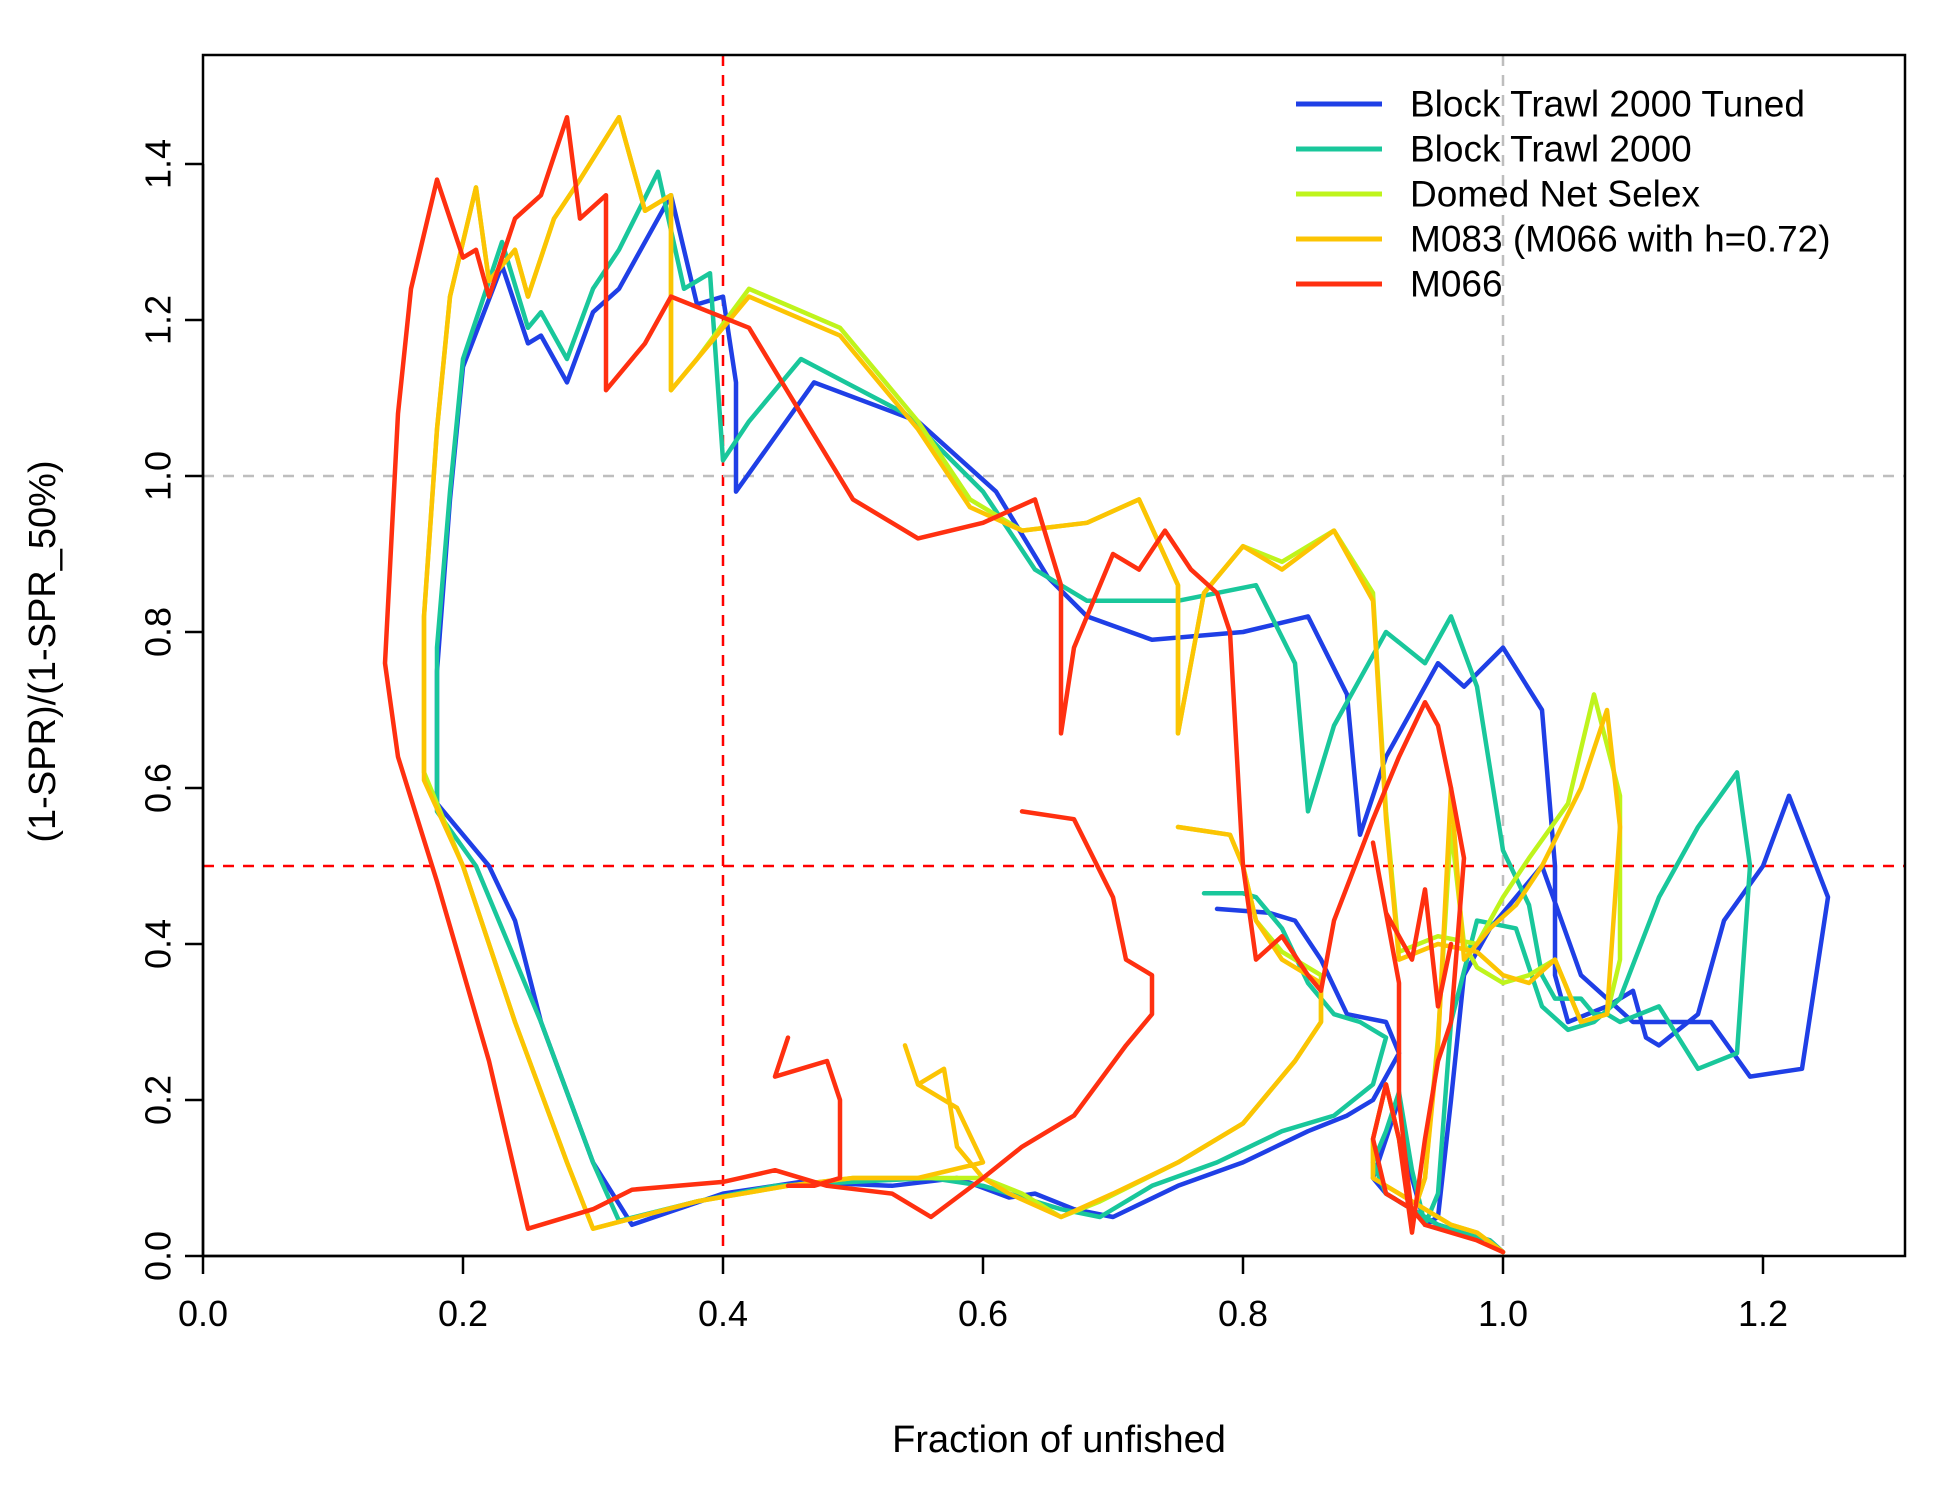  Describe the element at coordinates (171, 710) in the screenshot. I see `y-axis: 0.0 0.2 0.4 0.6 0.8 1.0 1.2 1.4` at that location.